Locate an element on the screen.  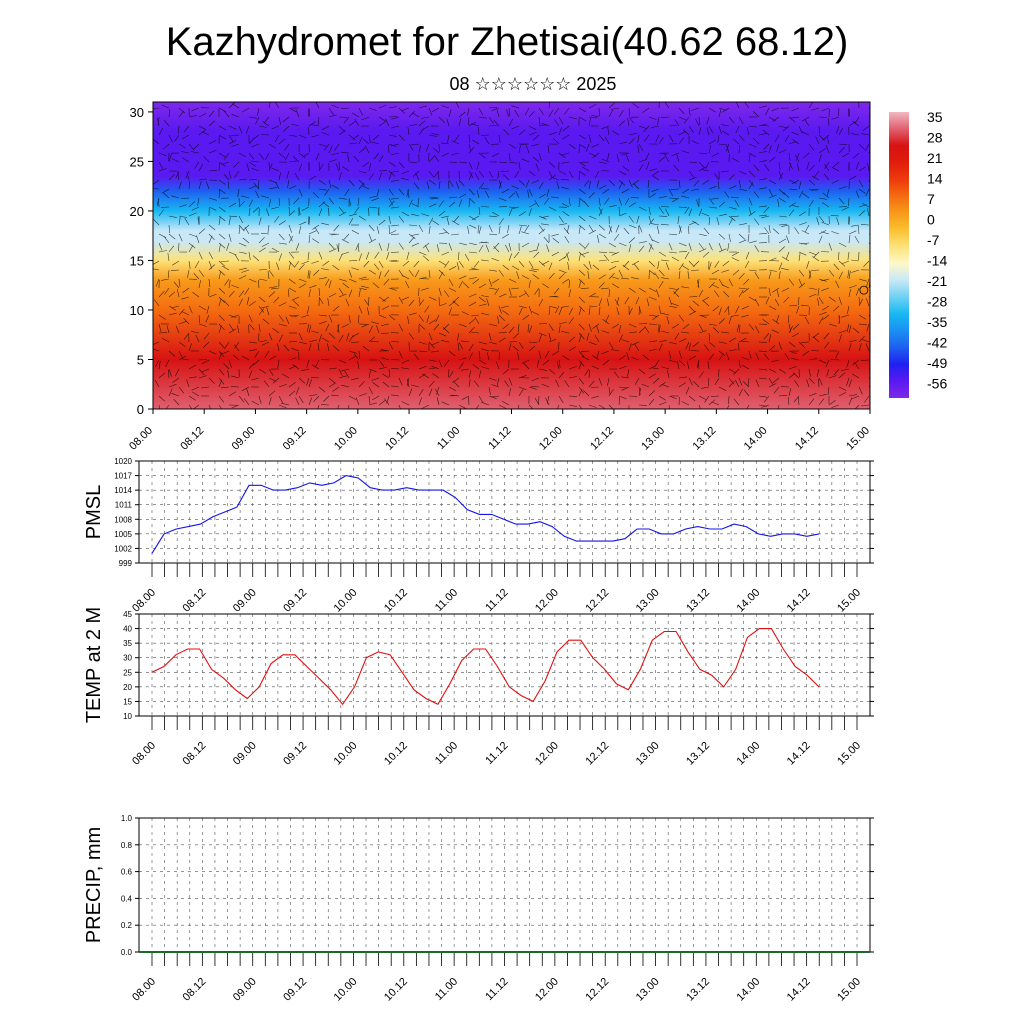
colorbar-label: -35 is located at coordinates (937, 322).